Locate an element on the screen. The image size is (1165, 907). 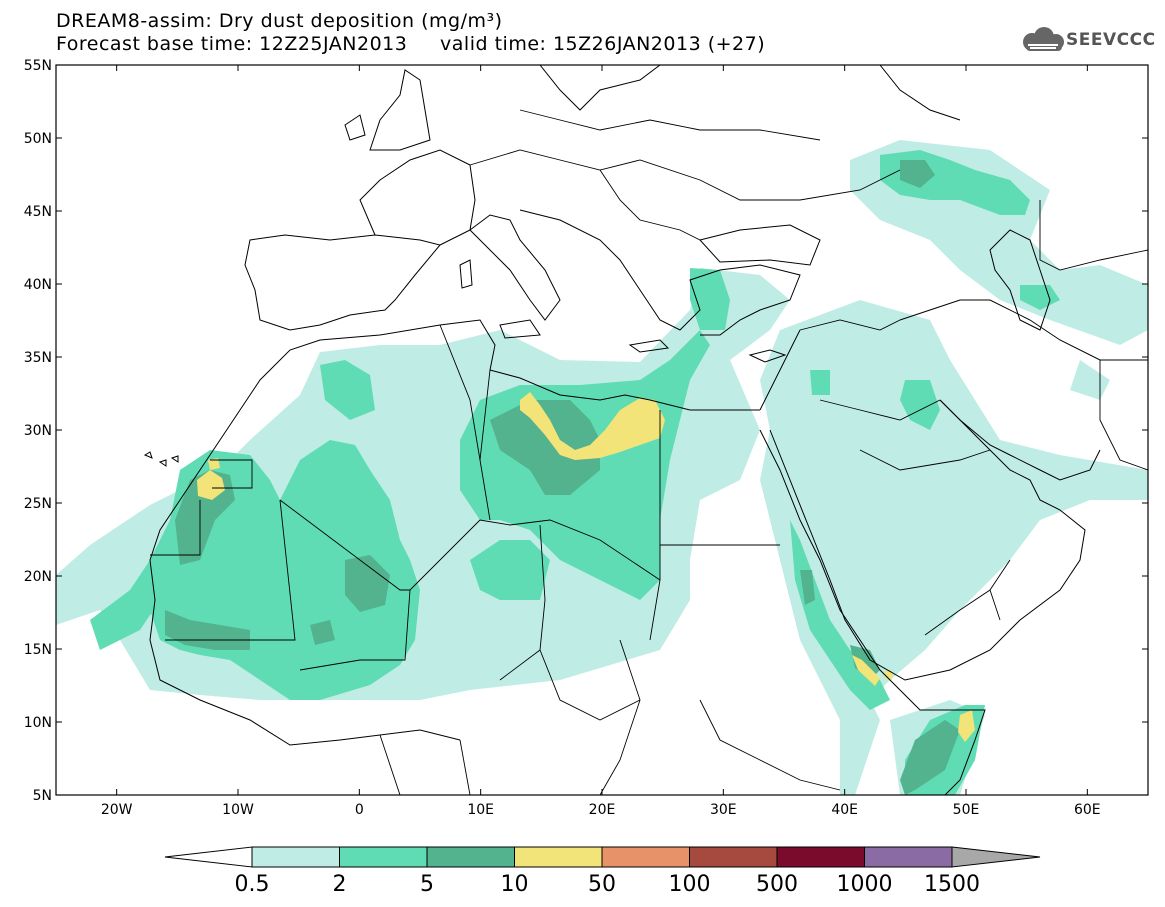
lat-tick-label: 55N is located at coordinates (38, 66).